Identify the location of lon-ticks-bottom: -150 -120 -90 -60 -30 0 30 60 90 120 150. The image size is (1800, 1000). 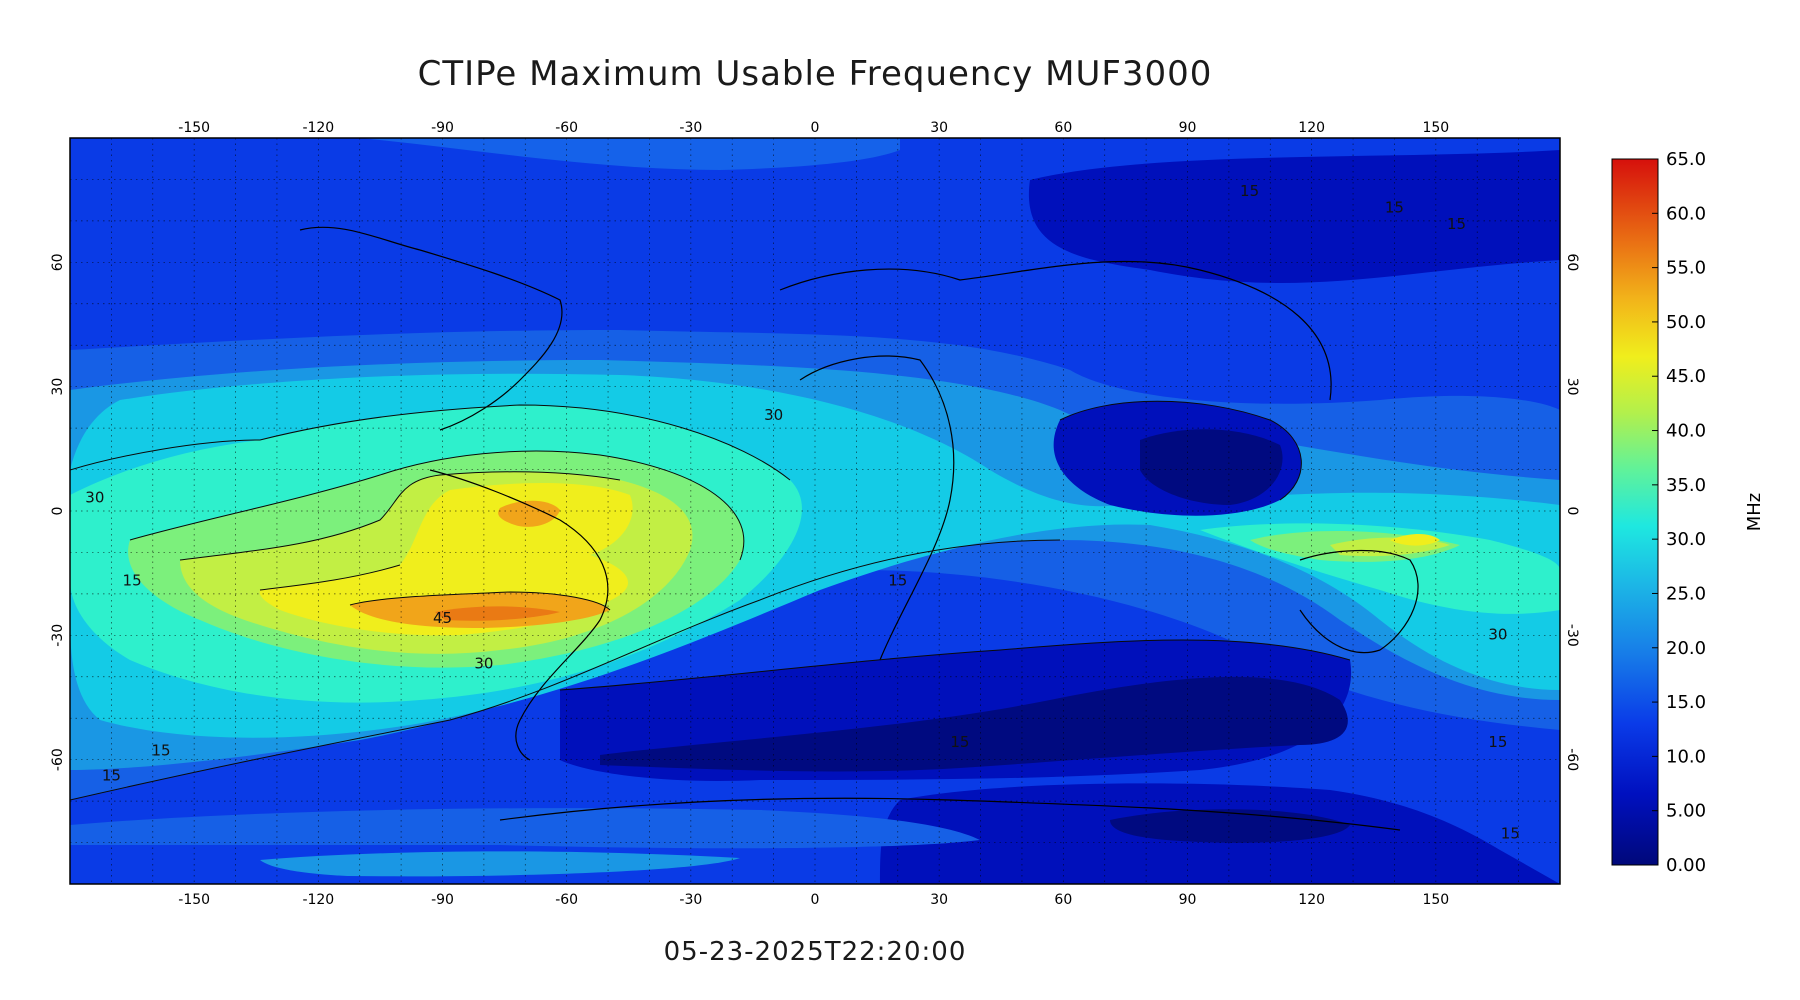
(813, 900).